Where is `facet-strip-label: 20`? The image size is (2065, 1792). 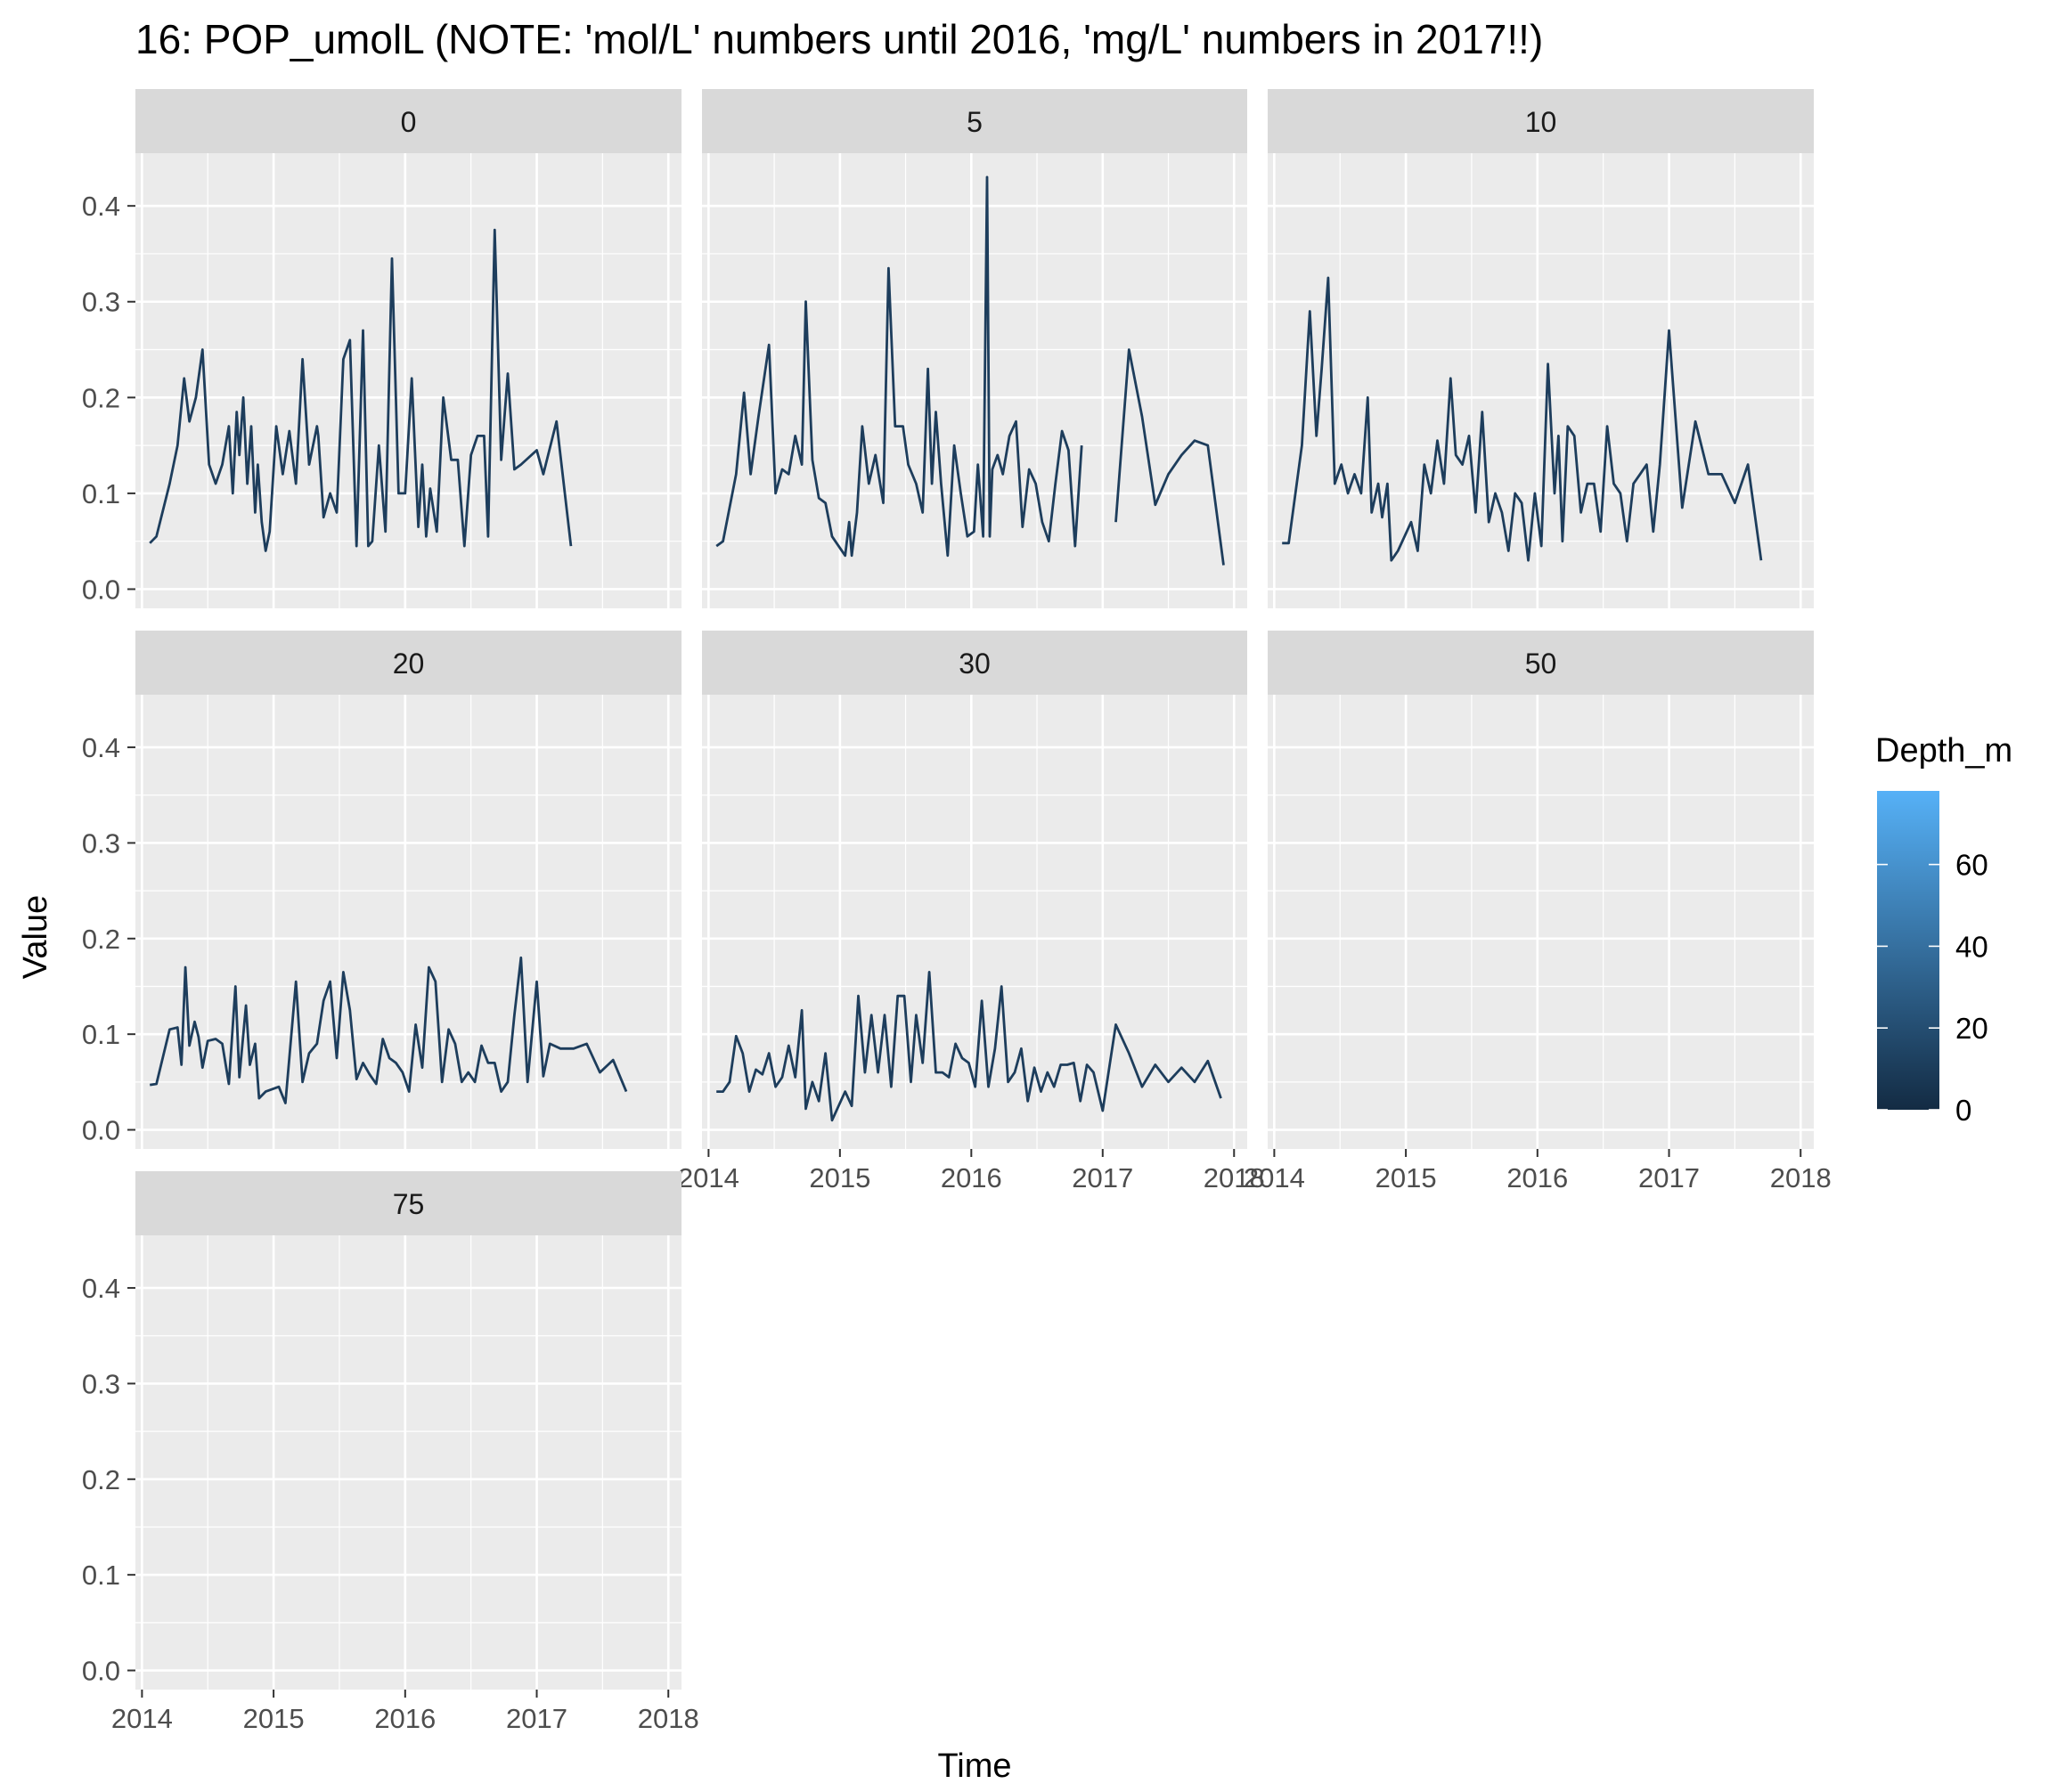
facet-strip-label: 20 is located at coordinates (409, 664).